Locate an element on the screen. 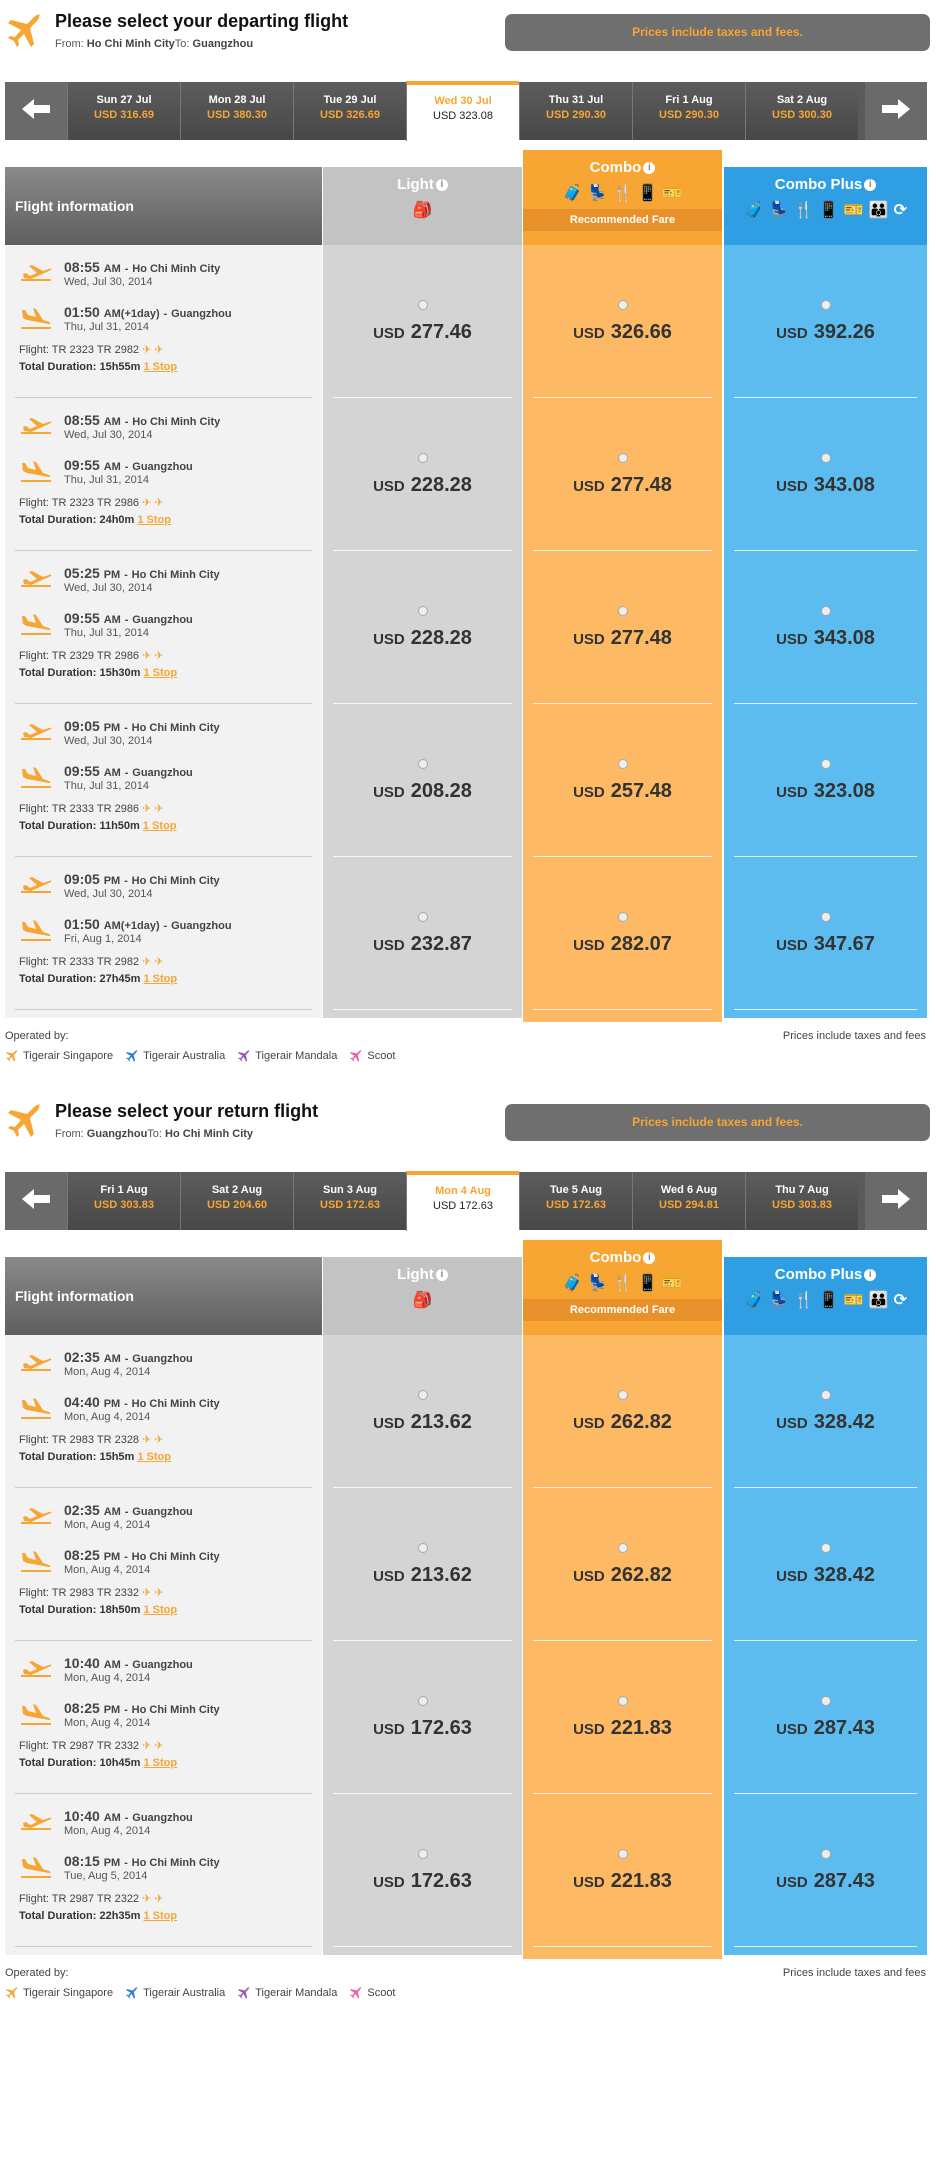  date-tab: Mon 4 Aug USD 172.63 is located at coordinates (462, 1201).